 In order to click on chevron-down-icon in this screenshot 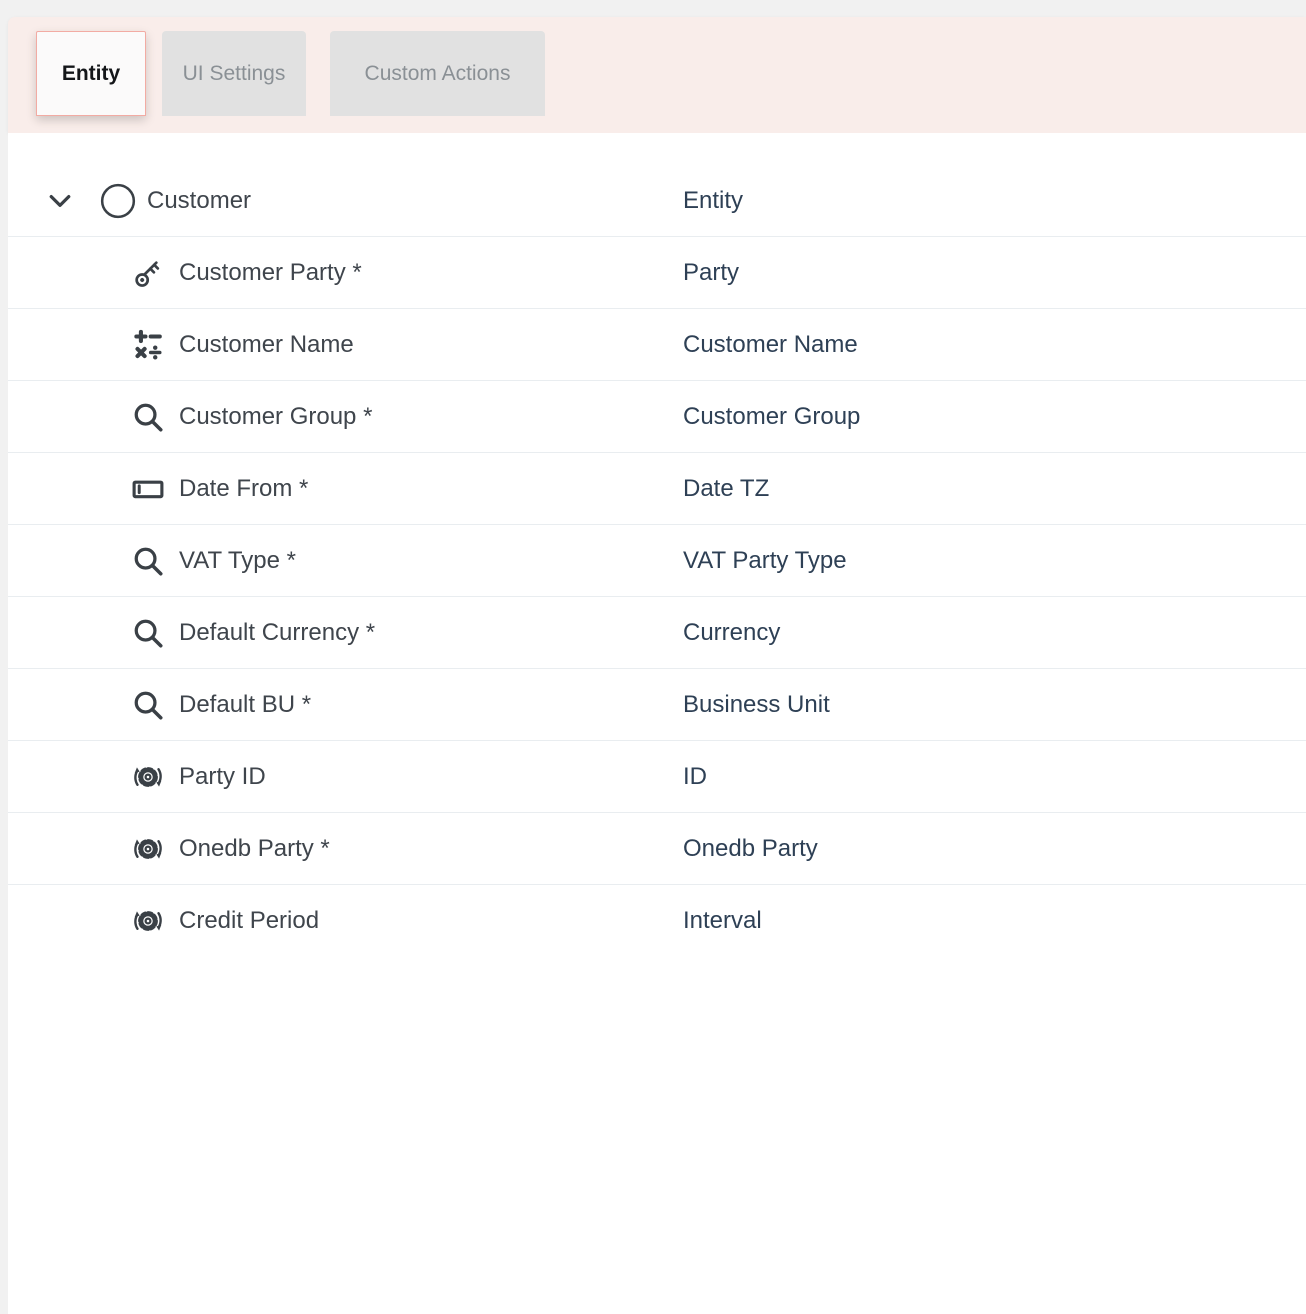, I will do `click(60, 201)`.